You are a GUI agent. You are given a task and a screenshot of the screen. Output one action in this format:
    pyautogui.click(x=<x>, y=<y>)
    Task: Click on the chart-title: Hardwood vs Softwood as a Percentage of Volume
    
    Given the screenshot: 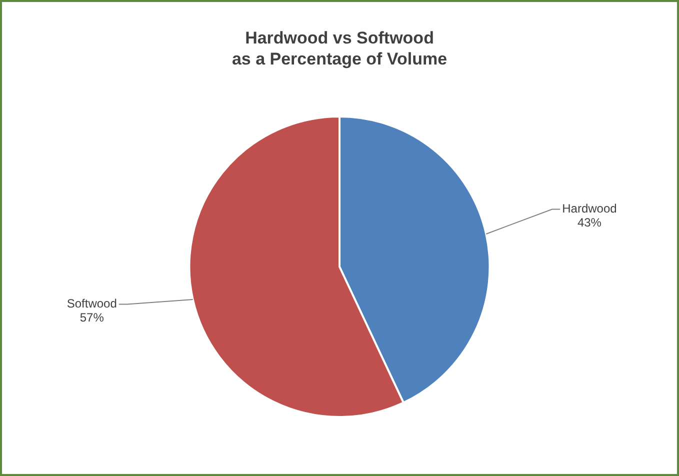 What is the action you would take?
    pyautogui.click(x=340, y=48)
    